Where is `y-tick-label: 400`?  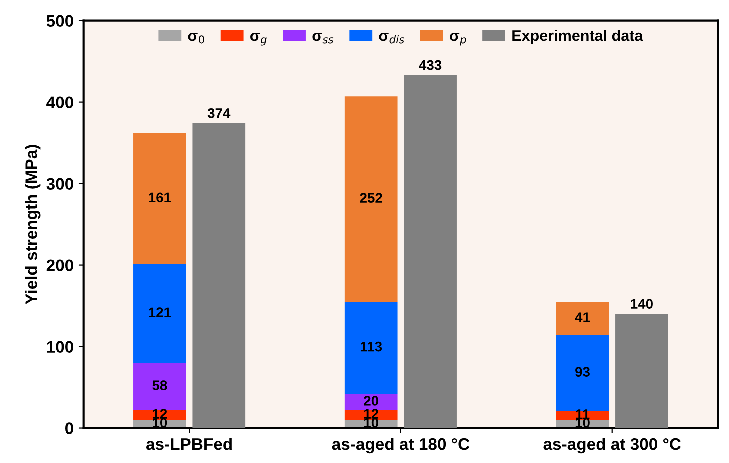
y-tick-label: 400 is located at coordinates (60, 102).